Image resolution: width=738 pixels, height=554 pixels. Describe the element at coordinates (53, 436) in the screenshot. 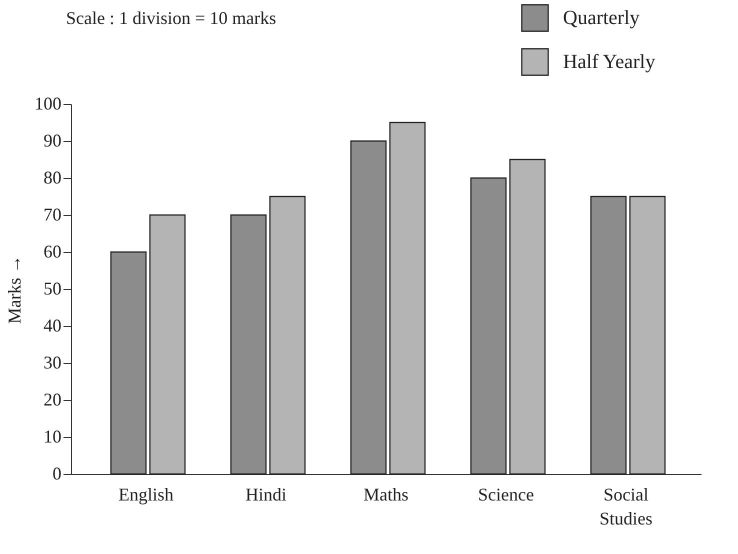

I see `y-tick-label: 10` at that location.